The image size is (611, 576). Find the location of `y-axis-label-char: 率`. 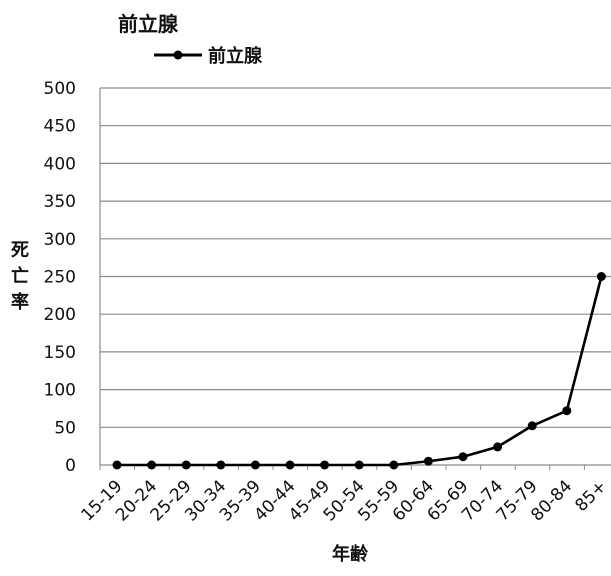

y-axis-label-char: 率 is located at coordinates (20, 302).